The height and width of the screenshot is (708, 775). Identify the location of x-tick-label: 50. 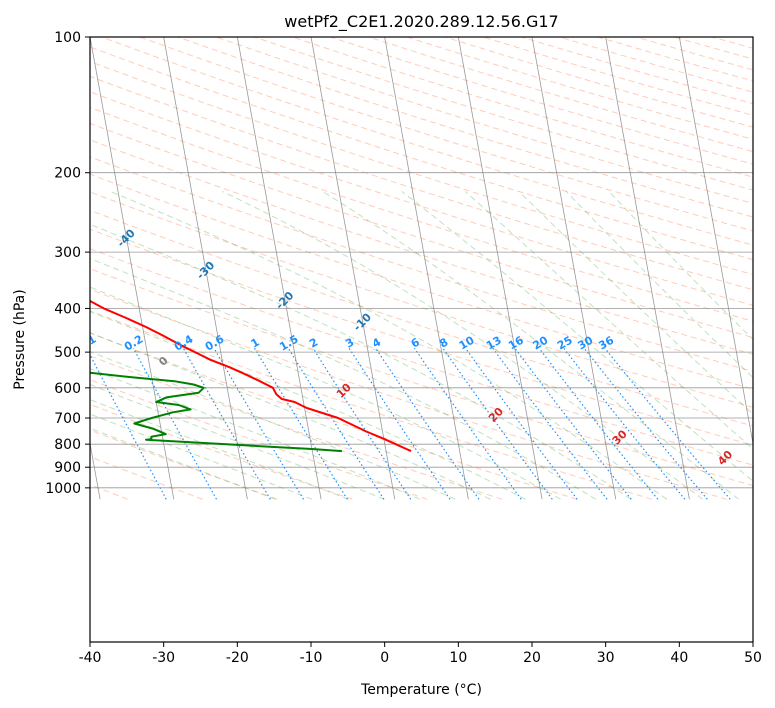
(753, 658).